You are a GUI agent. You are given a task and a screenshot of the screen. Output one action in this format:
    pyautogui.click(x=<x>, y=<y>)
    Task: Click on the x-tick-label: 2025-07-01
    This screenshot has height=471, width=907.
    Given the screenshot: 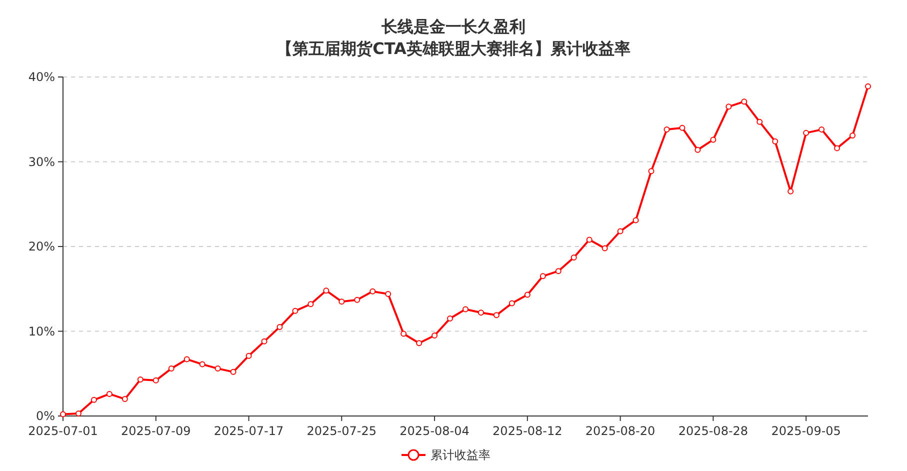 What is the action you would take?
    pyautogui.click(x=63, y=431)
    